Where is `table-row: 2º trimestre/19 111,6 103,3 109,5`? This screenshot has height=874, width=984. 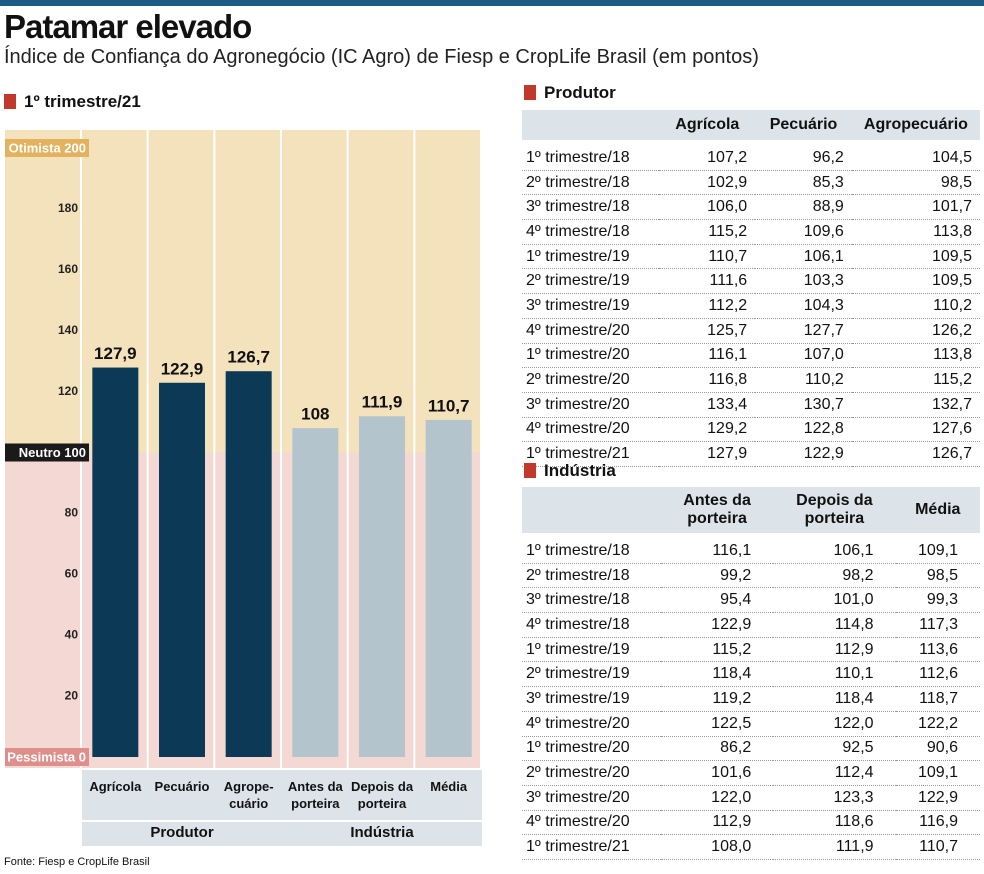 table-row: 2º trimestre/19 111,6 103,3 109,5 is located at coordinates (751, 281).